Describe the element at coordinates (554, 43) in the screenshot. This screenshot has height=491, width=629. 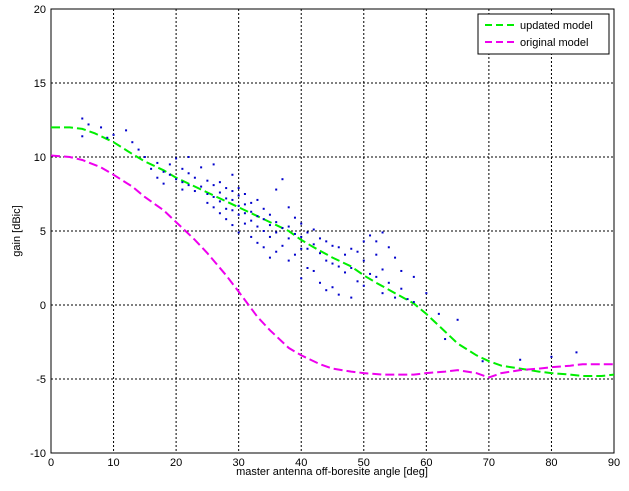
I see `legend-label-original: original model` at that location.